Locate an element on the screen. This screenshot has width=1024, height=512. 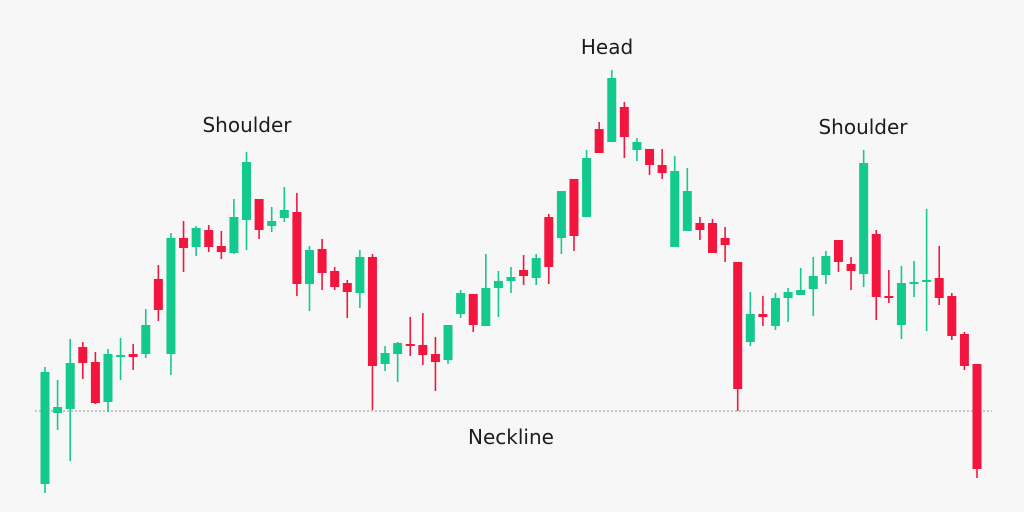
neckline-label: Neckline is located at coordinates (511, 437).